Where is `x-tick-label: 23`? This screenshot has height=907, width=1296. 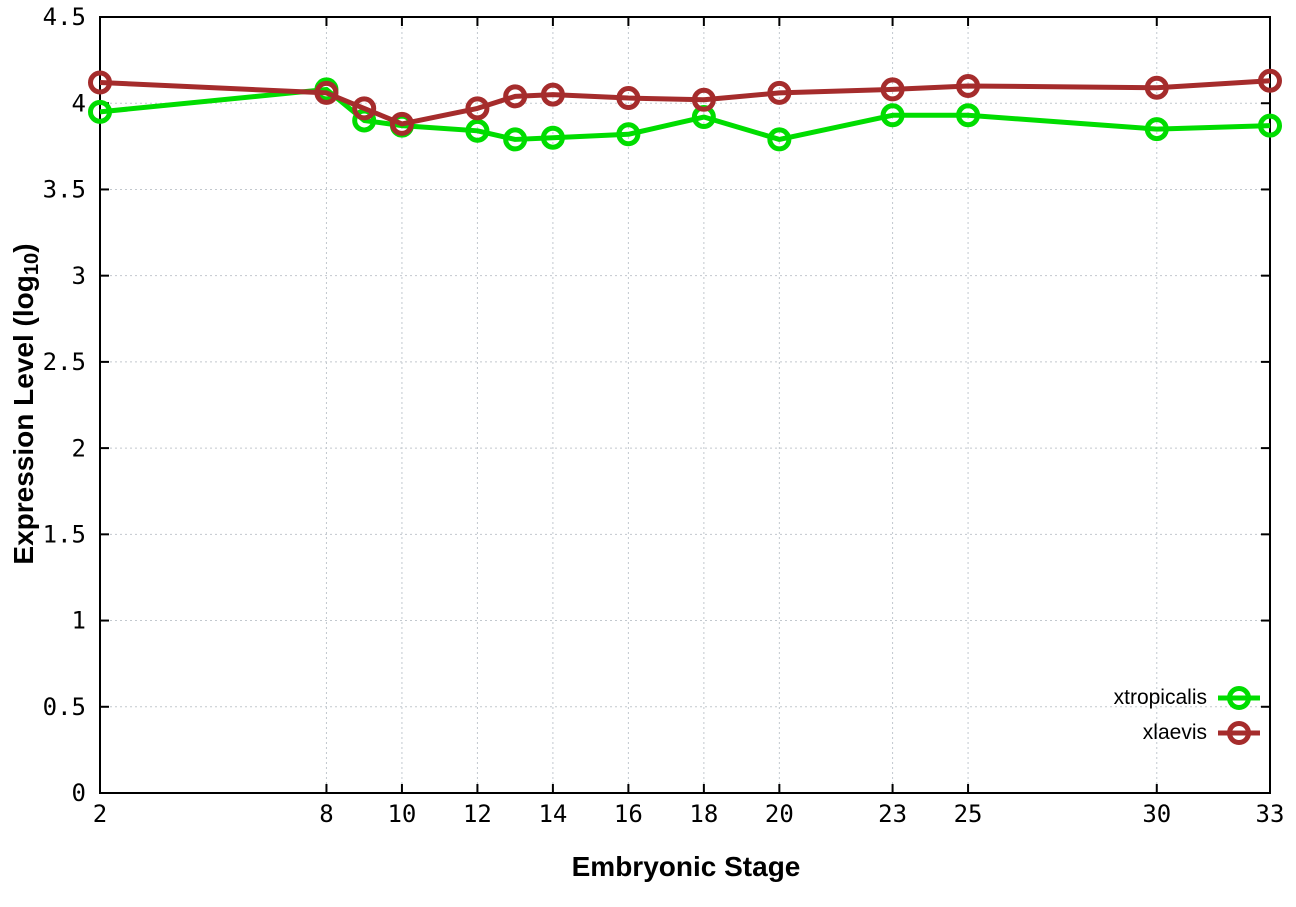 x-tick-label: 23 is located at coordinates (892, 814).